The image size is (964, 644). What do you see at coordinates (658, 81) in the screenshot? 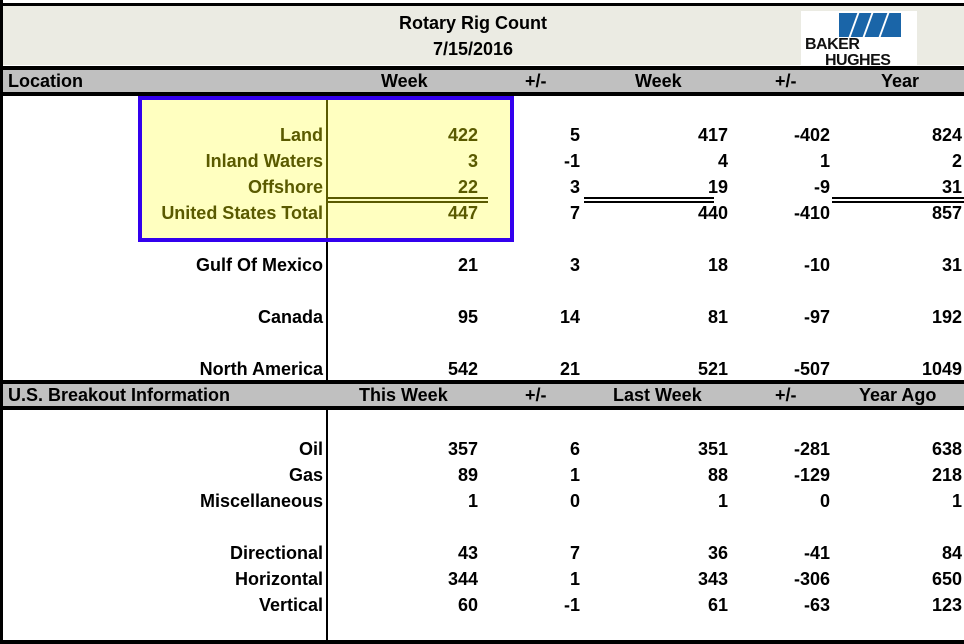
I see `col-last-week: Week` at bounding box center [658, 81].